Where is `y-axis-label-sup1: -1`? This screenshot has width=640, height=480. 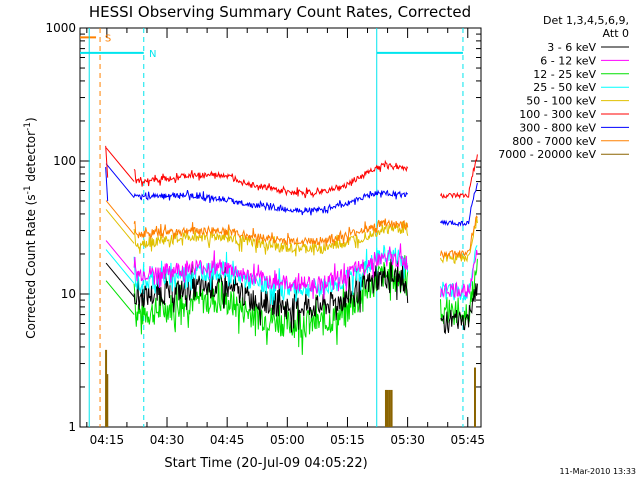 y-axis-label-sup1: -1 is located at coordinates (28, 189).